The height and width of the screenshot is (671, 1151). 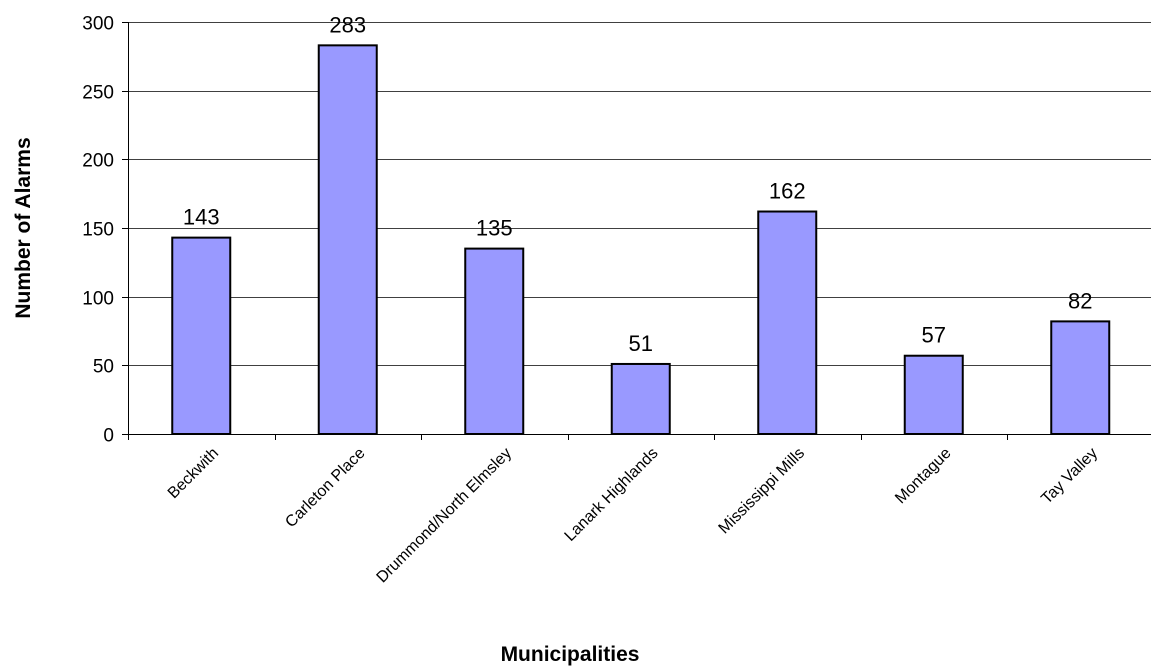 What do you see at coordinates (23, 227) in the screenshot?
I see `y-axis-title: Number of Alarms` at bounding box center [23, 227].